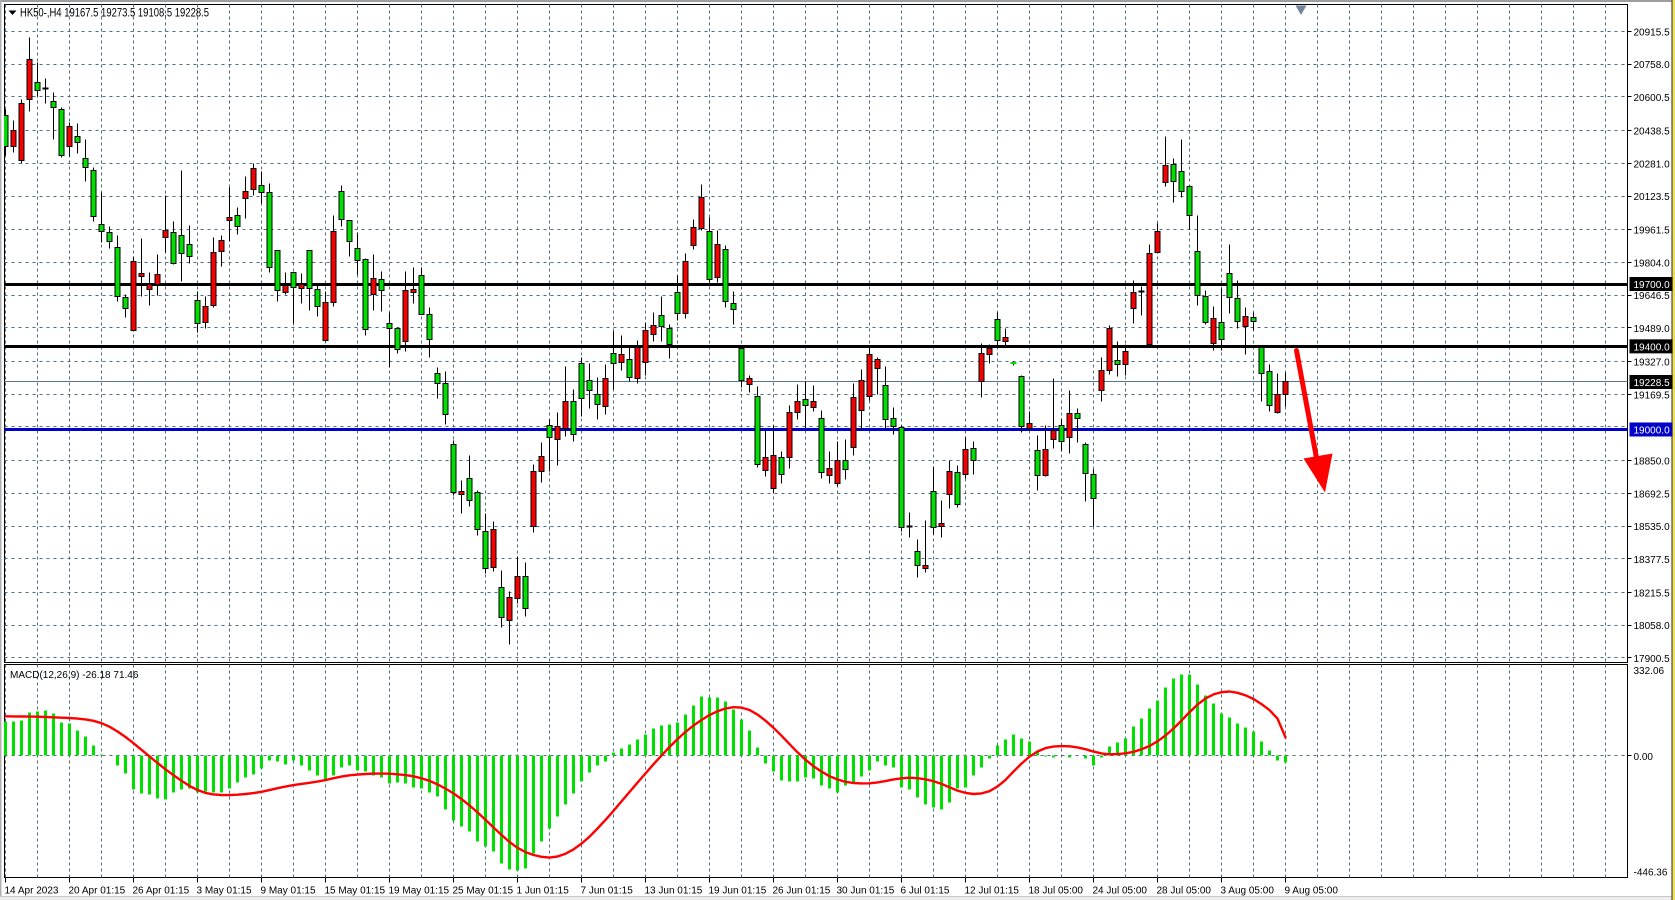 This screenshot has width=1675, height=900. Describe the element at coordinates (1673, 450) in the screenshot. I see `right-edge-strip` at that location.